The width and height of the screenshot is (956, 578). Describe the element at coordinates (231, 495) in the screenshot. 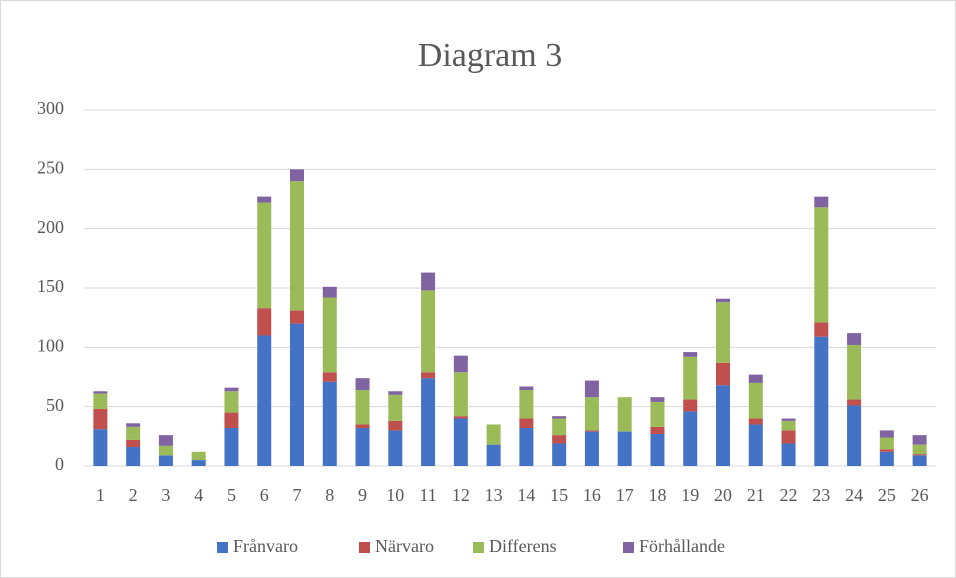

I see `x-tick-label: 5` at that location.